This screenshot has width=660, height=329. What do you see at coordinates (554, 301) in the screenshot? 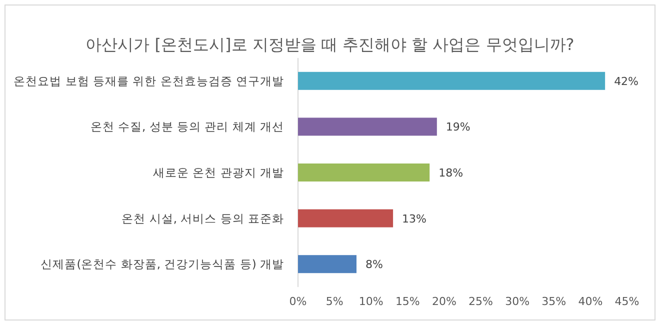
I see `x-tick-label: 35%` at bounding box center [554, 301].